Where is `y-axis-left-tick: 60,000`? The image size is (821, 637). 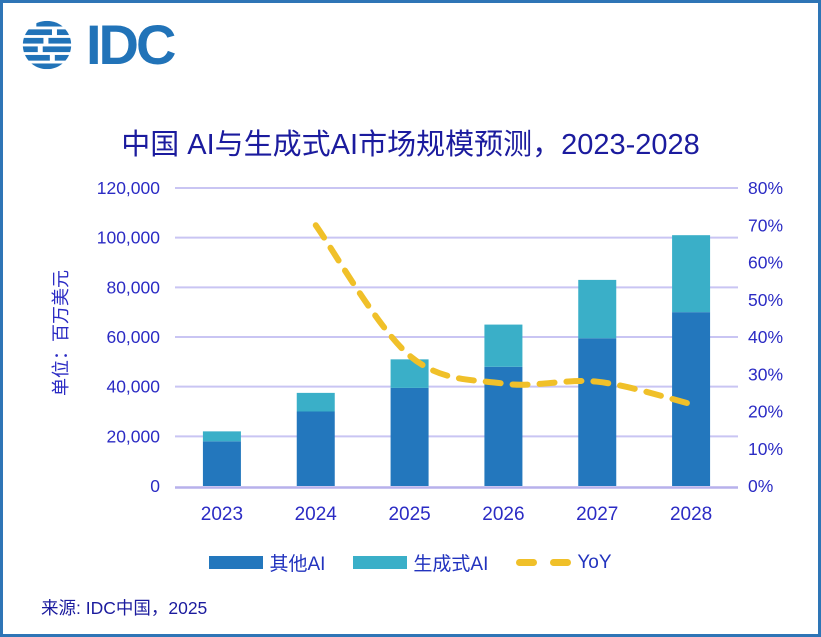
y-axis-left-tick: 60,000 is located at coordinates (133, 337).